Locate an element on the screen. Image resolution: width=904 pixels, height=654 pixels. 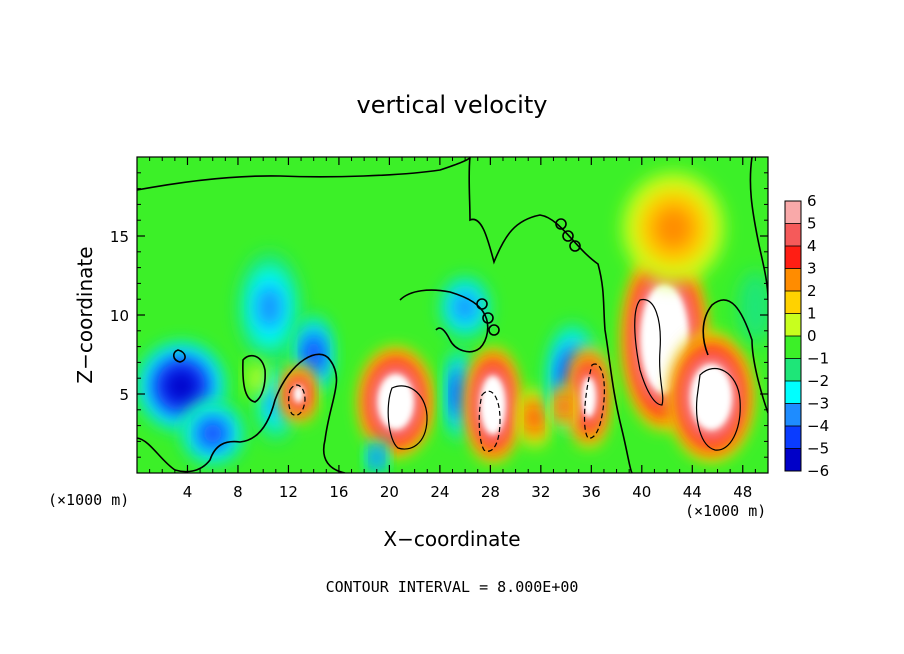
x-tick-label: 12 is located at coordinates (288, 492).